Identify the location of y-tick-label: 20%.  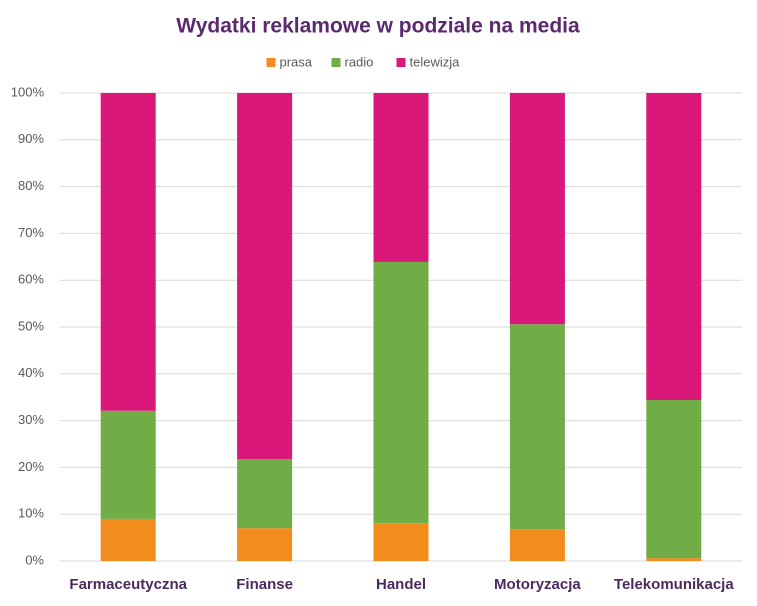
(31, 466).